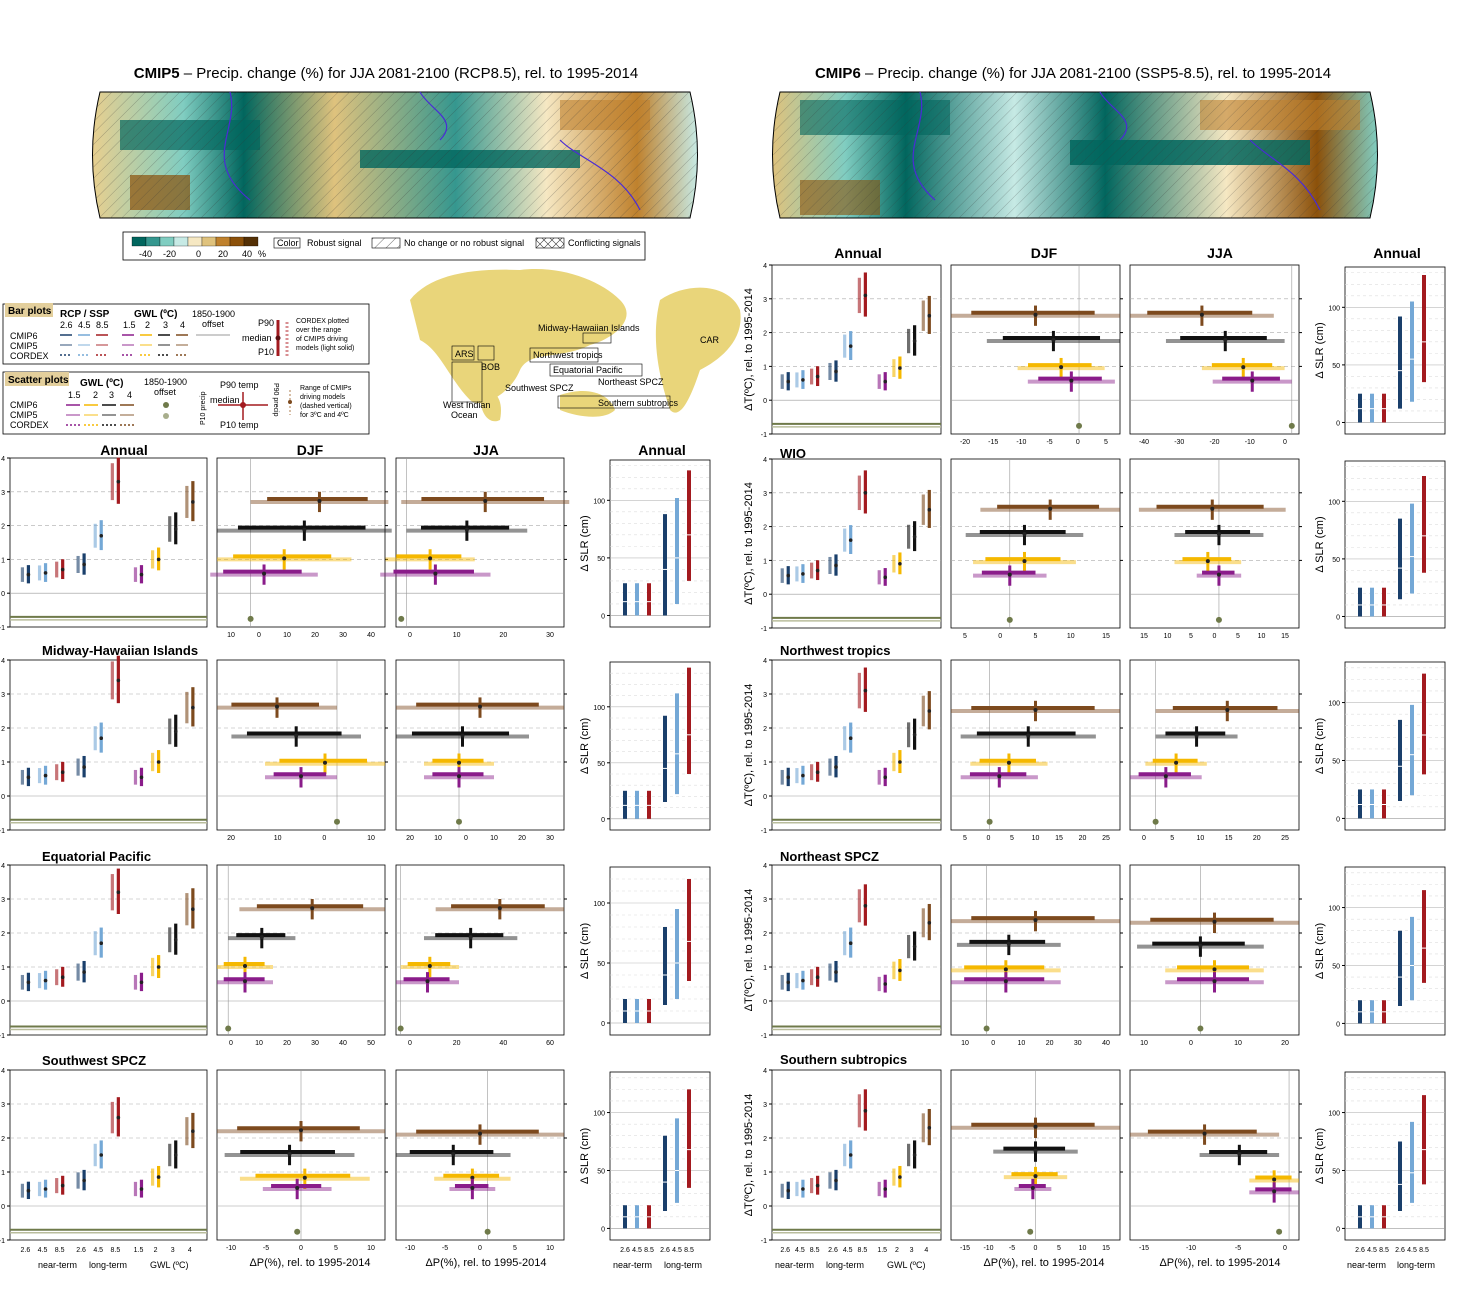 The width and height of the screenshot is (1471, 1308). I want to click on bar-legend-title: Bar plots, so click(30, 311).